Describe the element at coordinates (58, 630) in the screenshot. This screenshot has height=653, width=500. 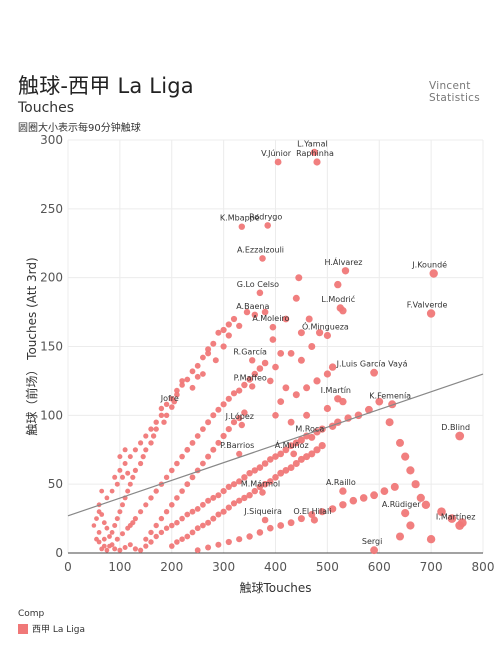
I see `legend-label: 西甲 La Liga` at that location.